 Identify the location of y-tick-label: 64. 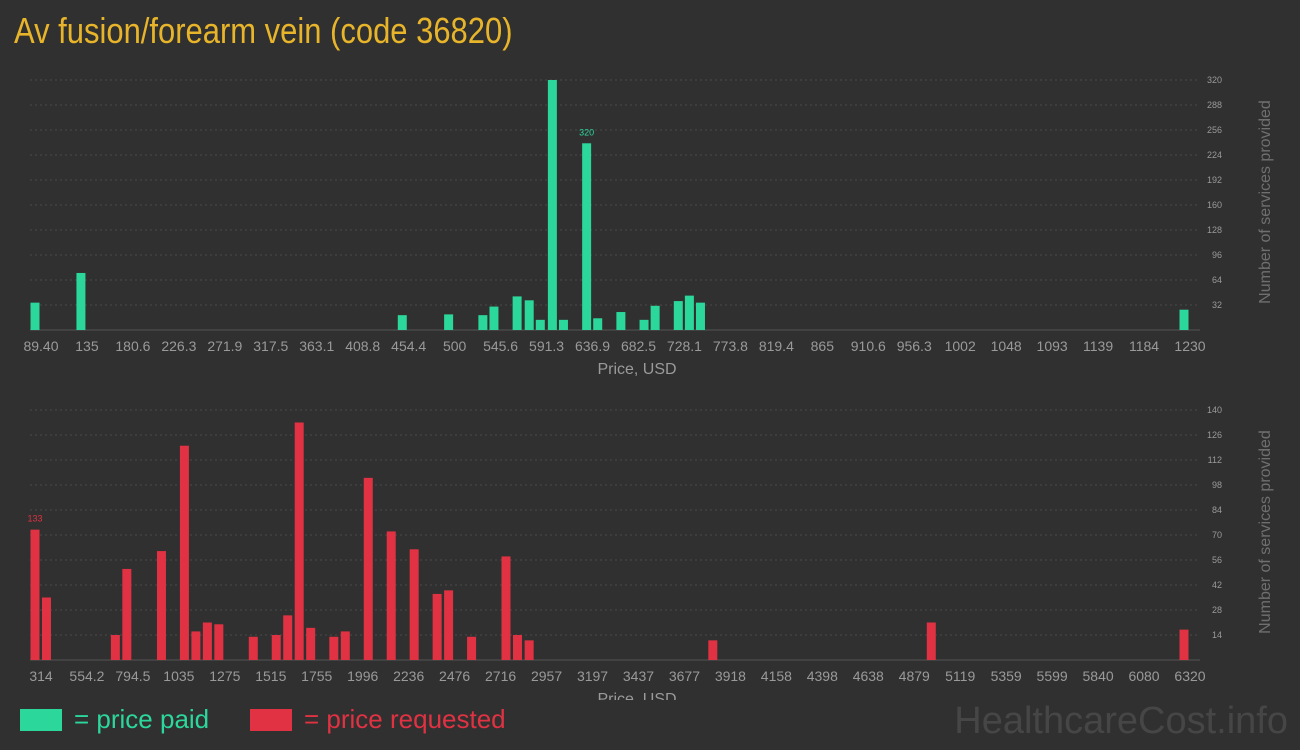
(1217, 280).